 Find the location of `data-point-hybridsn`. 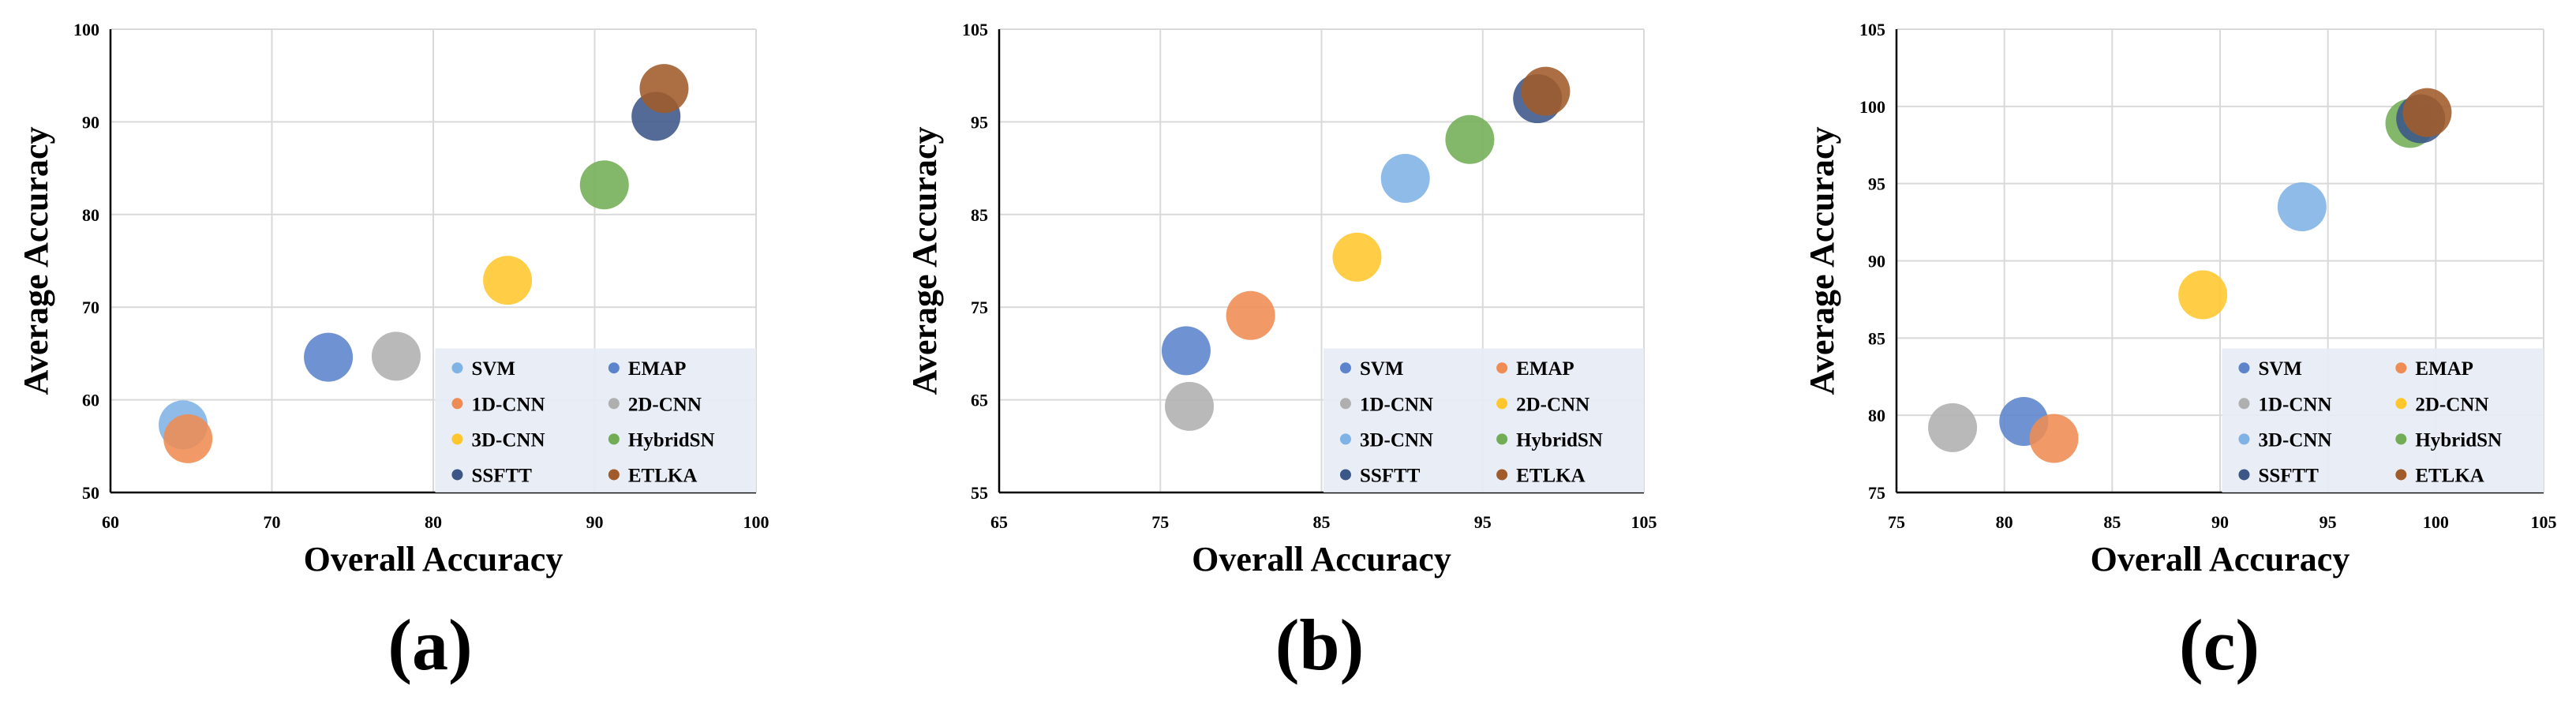

data-point-hybridsn is located at coordinates (604, 185).